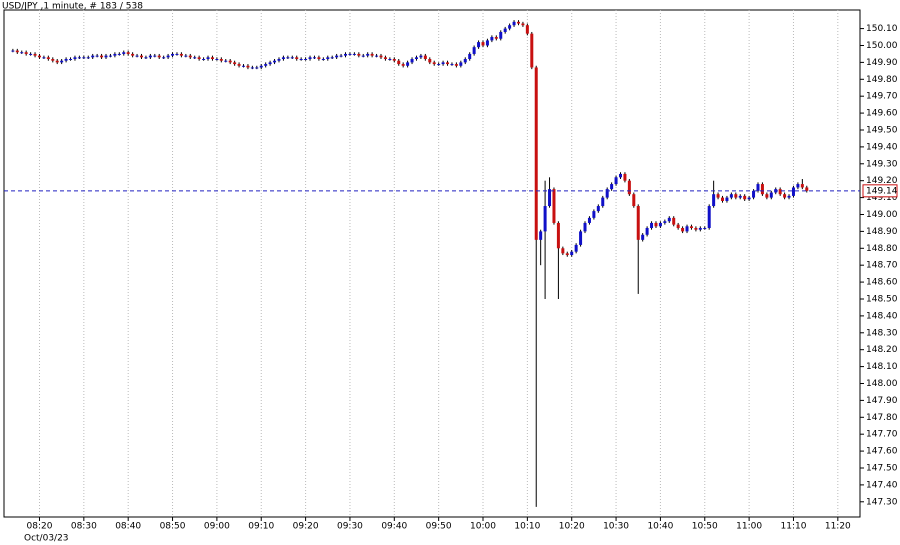 Image resolution: width=900 pixels, height=545 pixels. What do you see at coordinates (882, 266) in the screenshot?
I see `y-tick-label: 148.70` at bounding box center [882, 266].